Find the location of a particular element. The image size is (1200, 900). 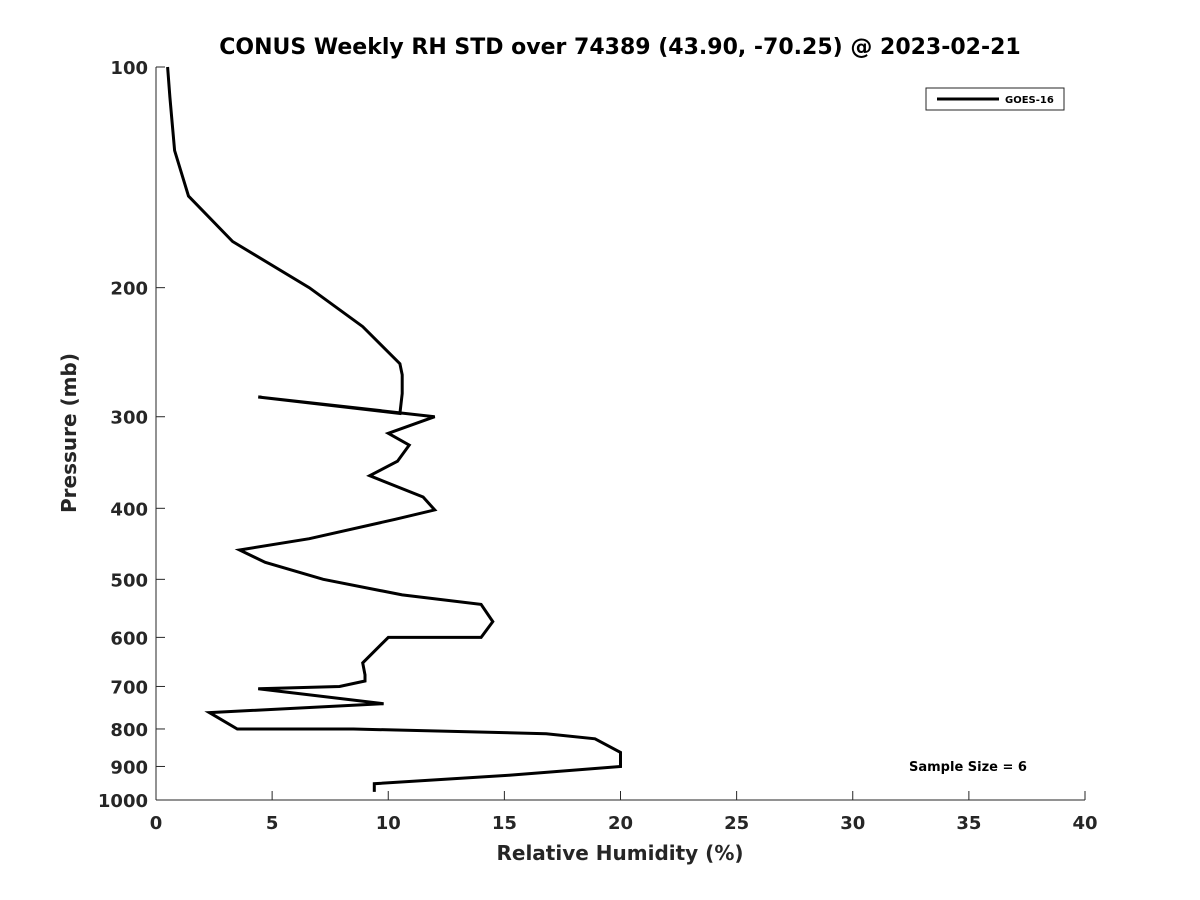

y-tick-label: 1000 is located at coordinates (123, 801).